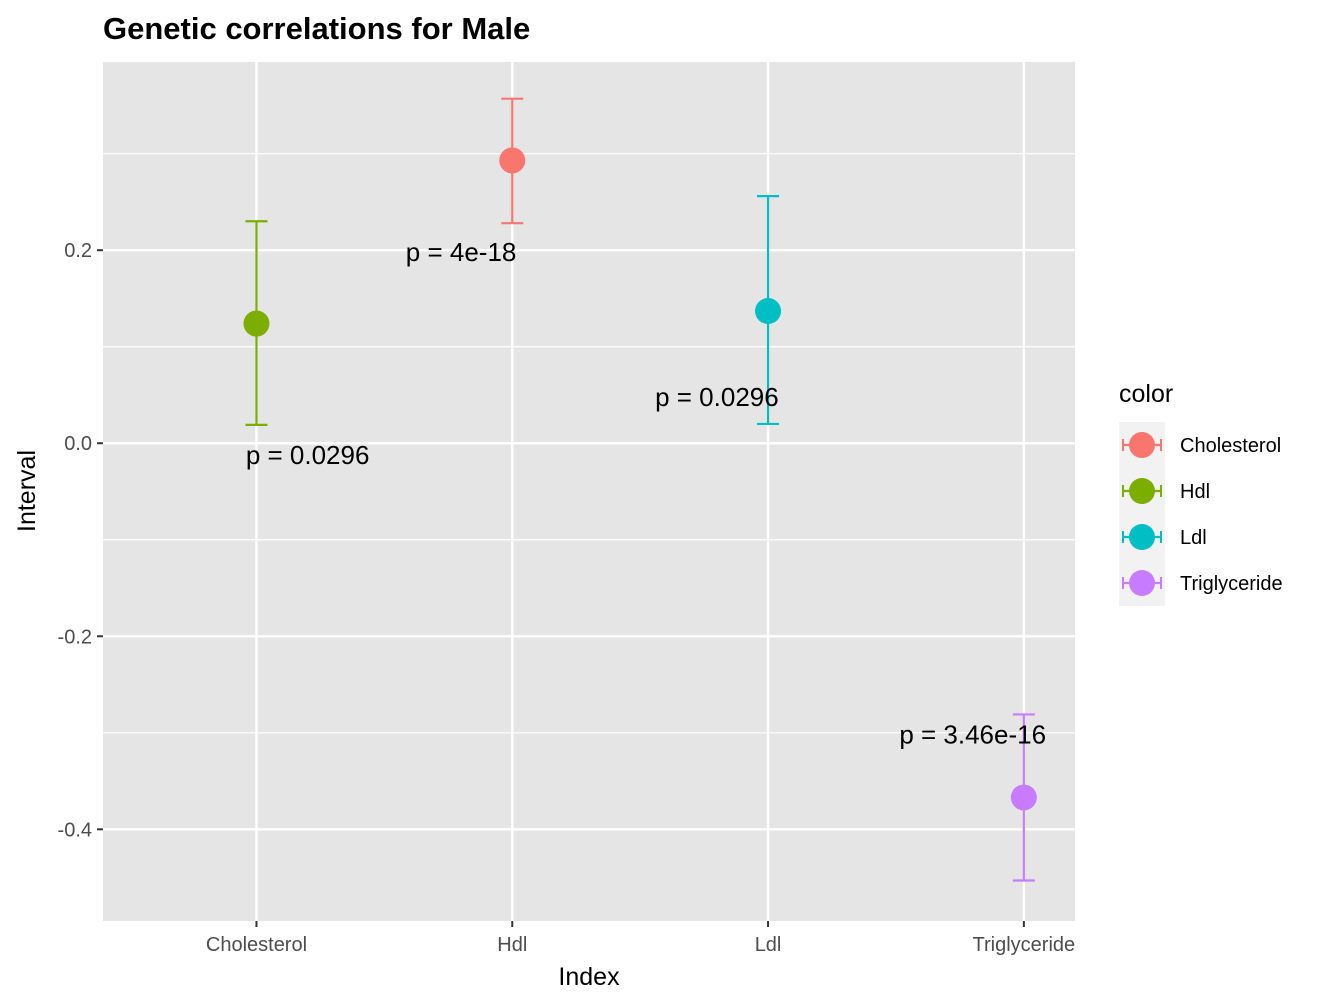  What do you see at coordinates (1024, 945) in the screenshot?
I see `x-tick-label: Triglyceride` at bounding box center [1024, 945].